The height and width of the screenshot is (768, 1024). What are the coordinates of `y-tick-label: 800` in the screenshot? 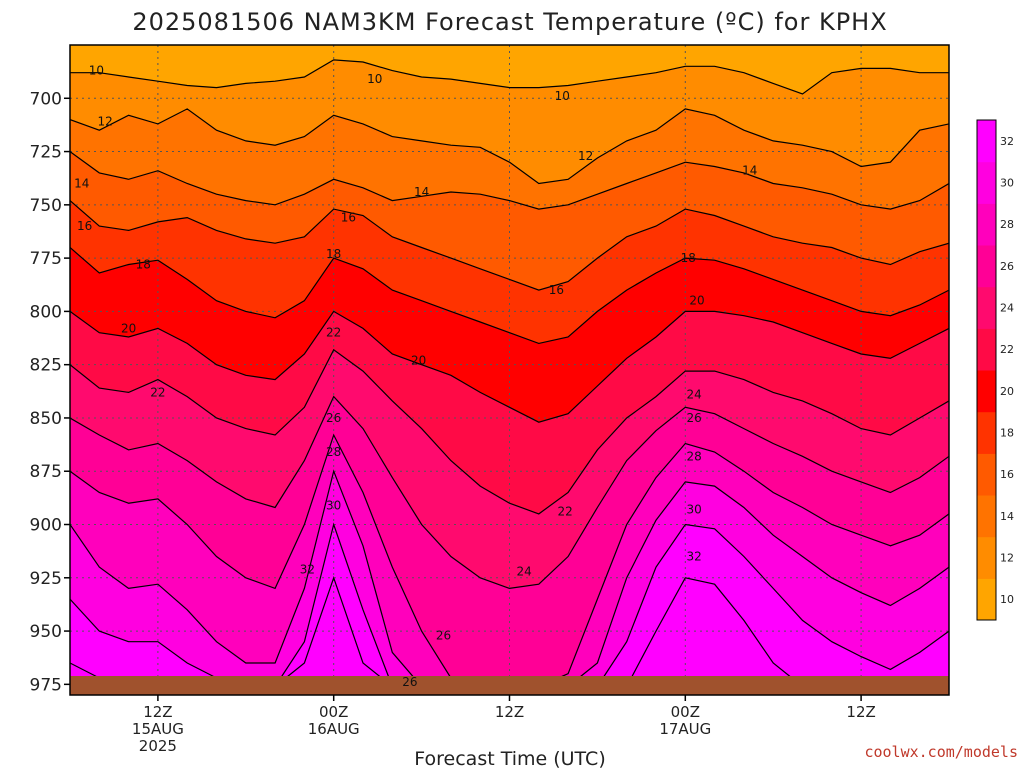 It's located at (46, 312).